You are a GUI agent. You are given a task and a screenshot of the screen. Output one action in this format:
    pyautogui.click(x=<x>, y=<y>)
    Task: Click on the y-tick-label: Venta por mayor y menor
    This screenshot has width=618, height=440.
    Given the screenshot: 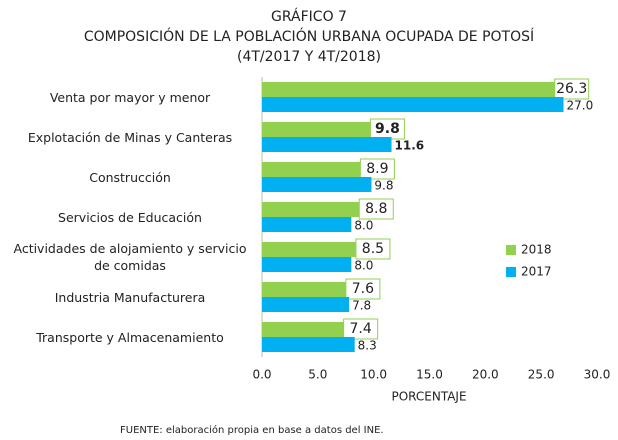 What is the action you would take?
    pyautogui.click(x=130, y=97)
    